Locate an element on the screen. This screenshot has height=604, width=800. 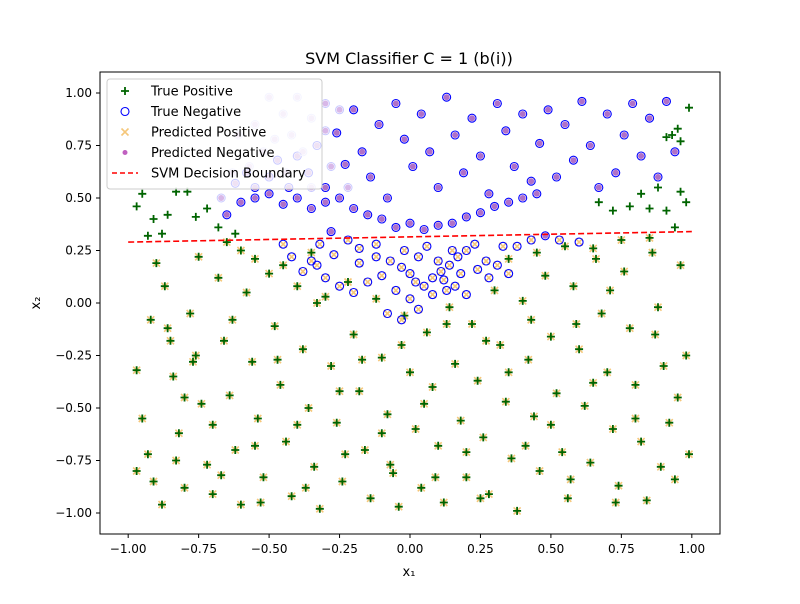
y-tick-label: 0.25 is located at coordinates (78, 251).